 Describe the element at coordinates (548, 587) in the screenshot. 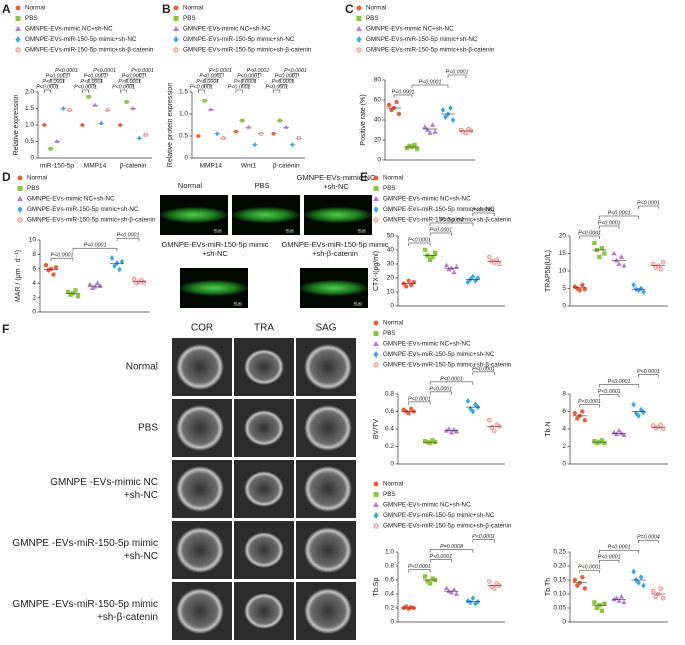

I see `y-axis-label: Tb.Th` at that location.